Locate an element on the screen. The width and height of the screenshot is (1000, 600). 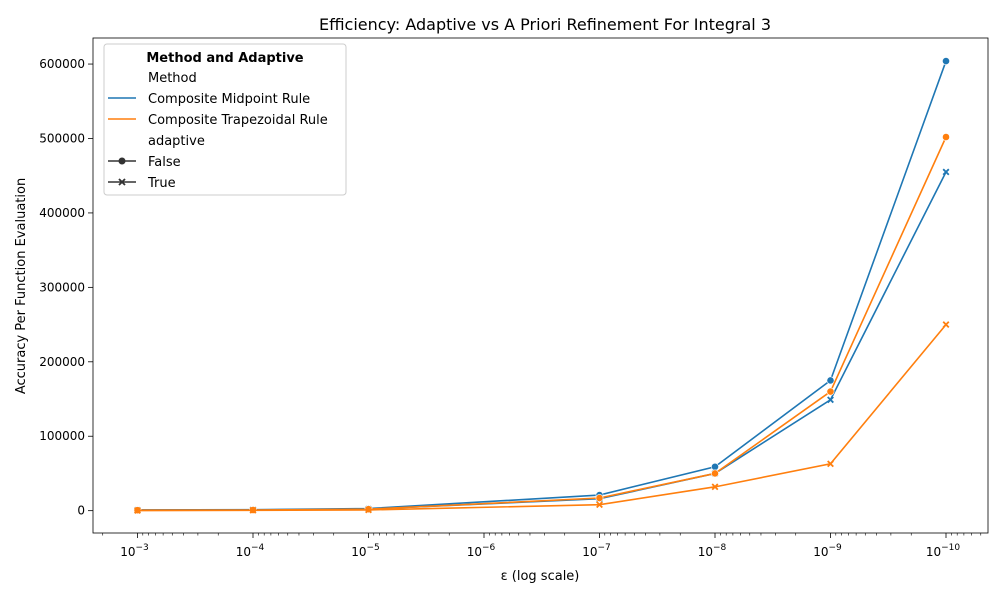
x-tick-label: 10⁻⁸ is located at coordinates (712, 551).